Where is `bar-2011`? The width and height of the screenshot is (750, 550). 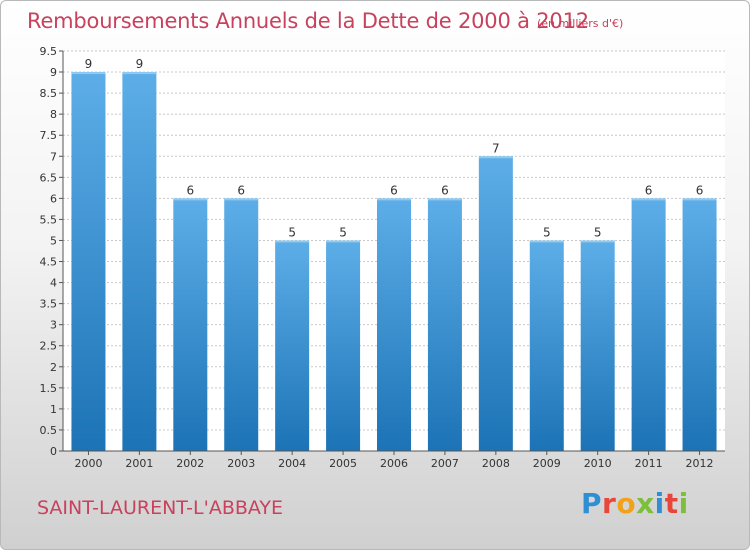 bar-2011 is located at coordinates (648, 324).